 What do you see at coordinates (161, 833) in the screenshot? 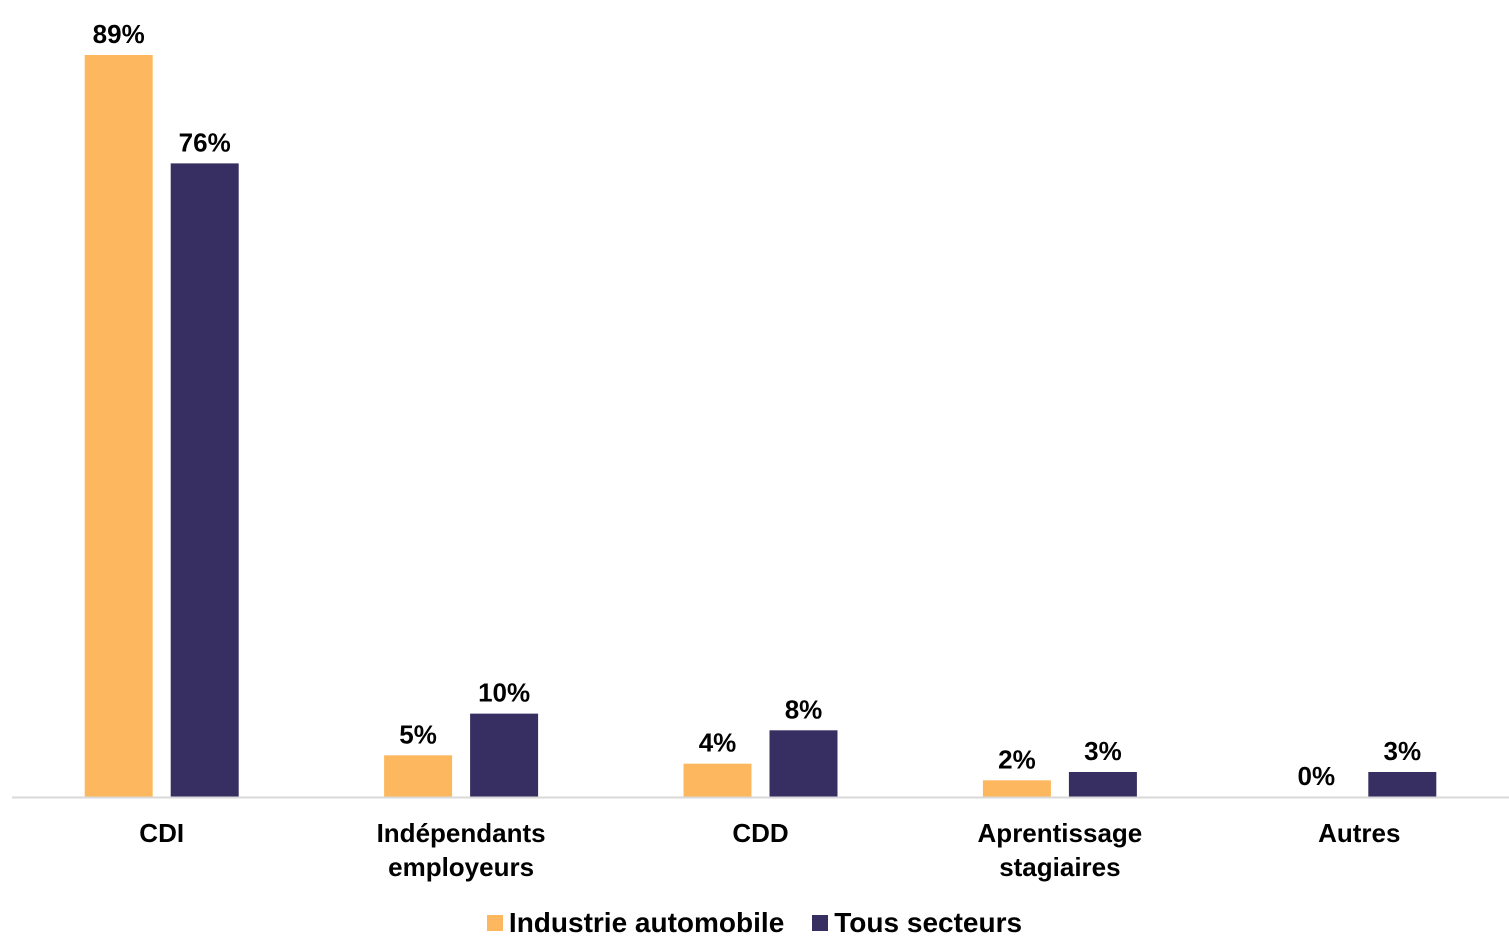
I see `category-label-cdi: CDI` at bounding box center [161, 833].